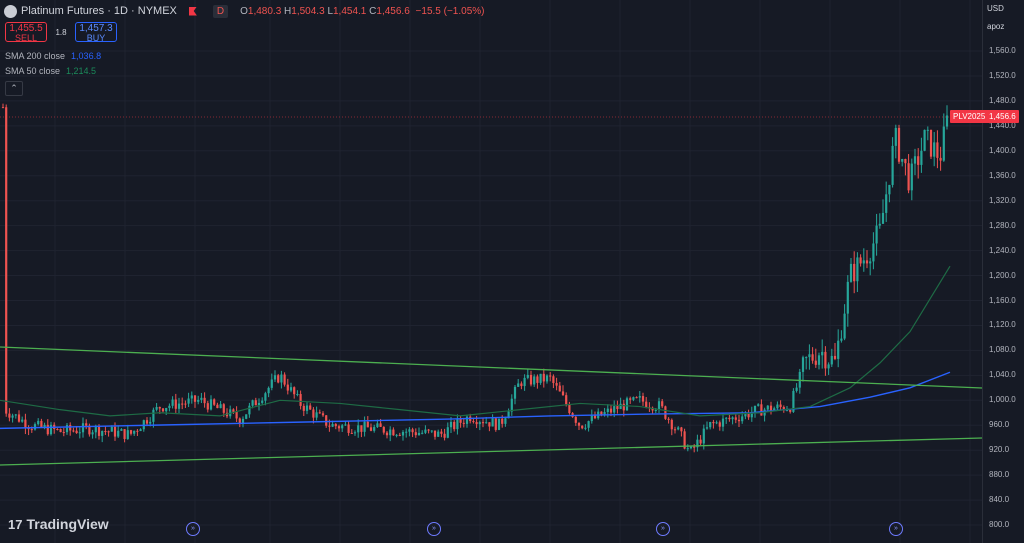 The image size is (1024, 543). I want to click on scale-mode-label: apoz, so click(996, 26).